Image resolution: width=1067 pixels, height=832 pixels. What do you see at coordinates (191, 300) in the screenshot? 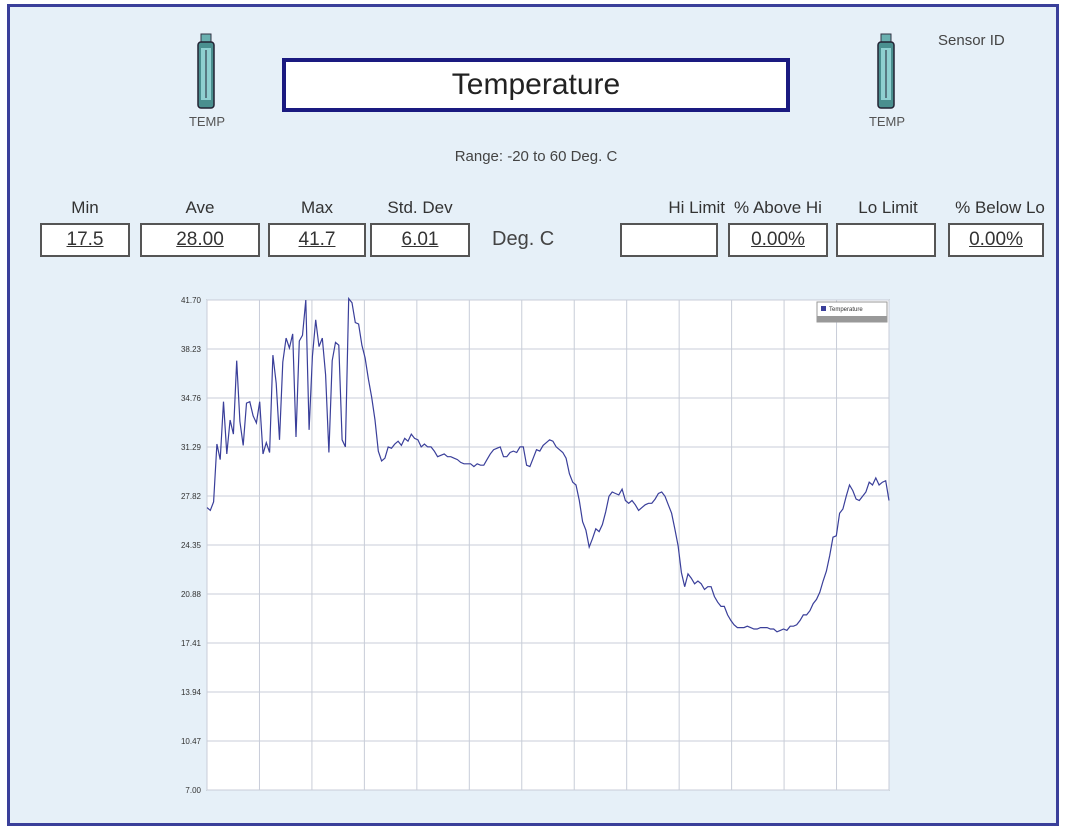
I see `y-tick-label: 41.70` at bounding box center [191, 300].